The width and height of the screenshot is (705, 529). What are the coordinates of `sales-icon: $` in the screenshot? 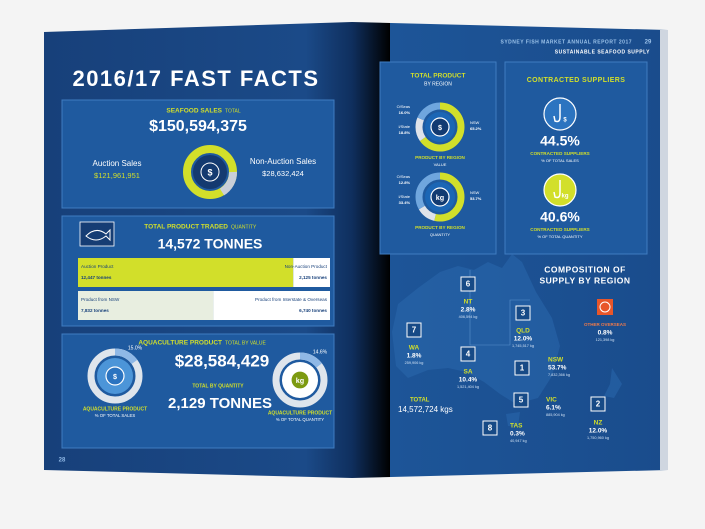 It's located at (209, 172).